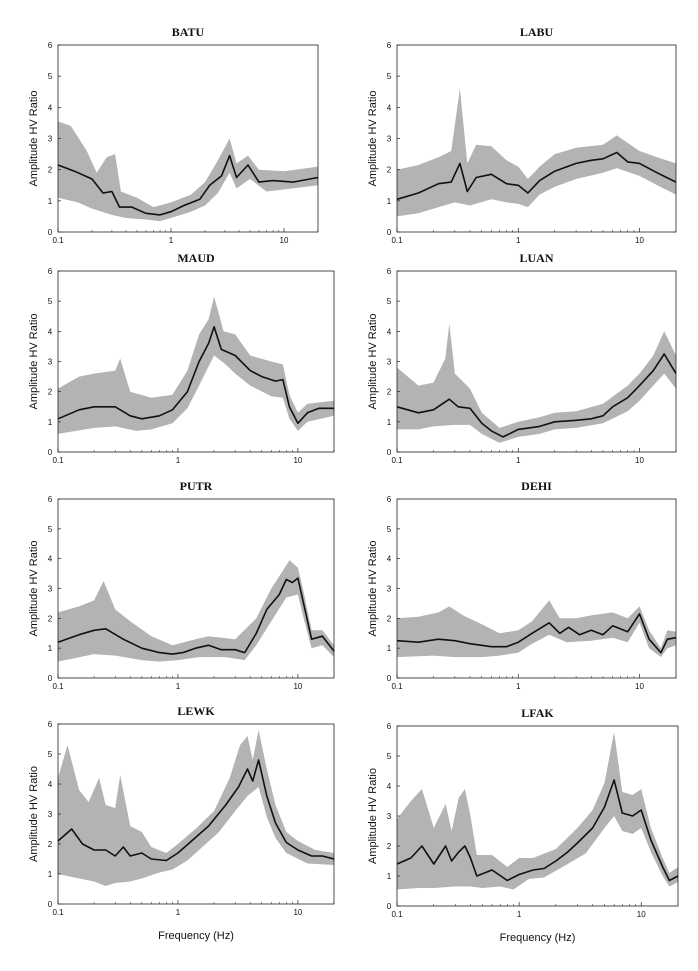 The width and height of the screenshot is (698, 971). I want to click on panel-title: LEWK, so click(196, 711).